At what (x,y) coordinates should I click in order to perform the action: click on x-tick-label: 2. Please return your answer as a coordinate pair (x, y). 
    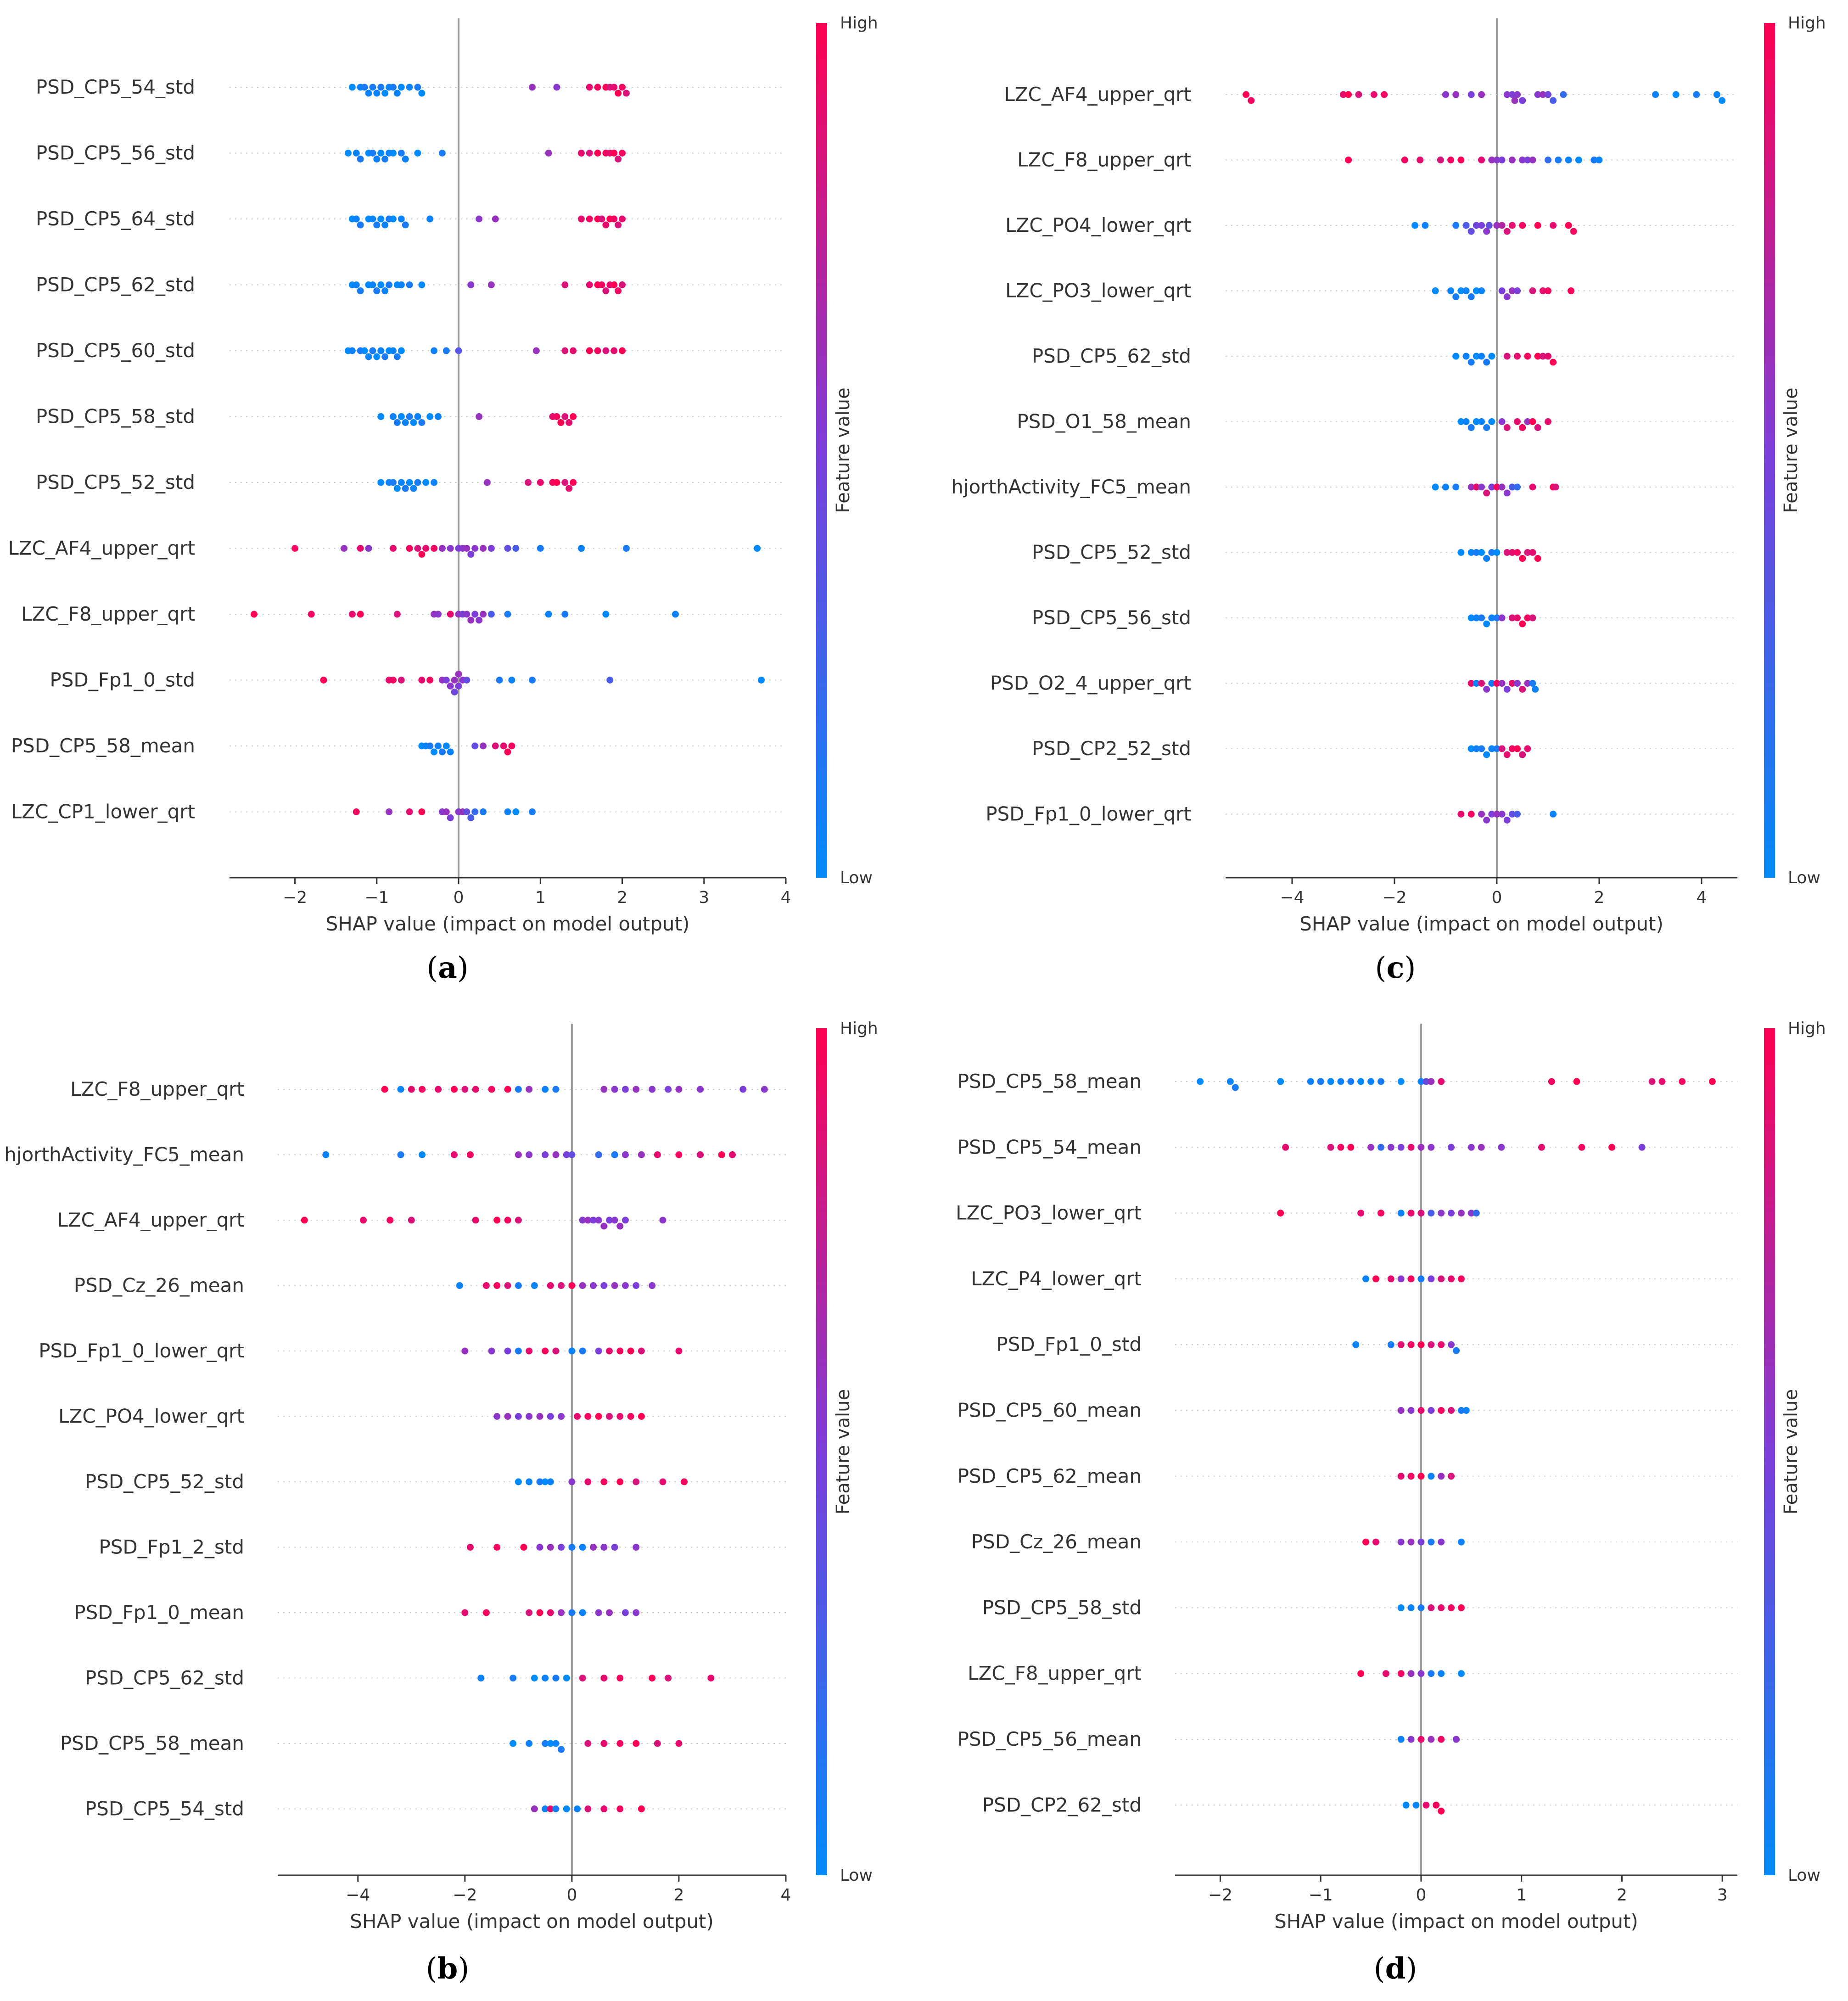
    Looking at the image, I should click on (678, 1896).